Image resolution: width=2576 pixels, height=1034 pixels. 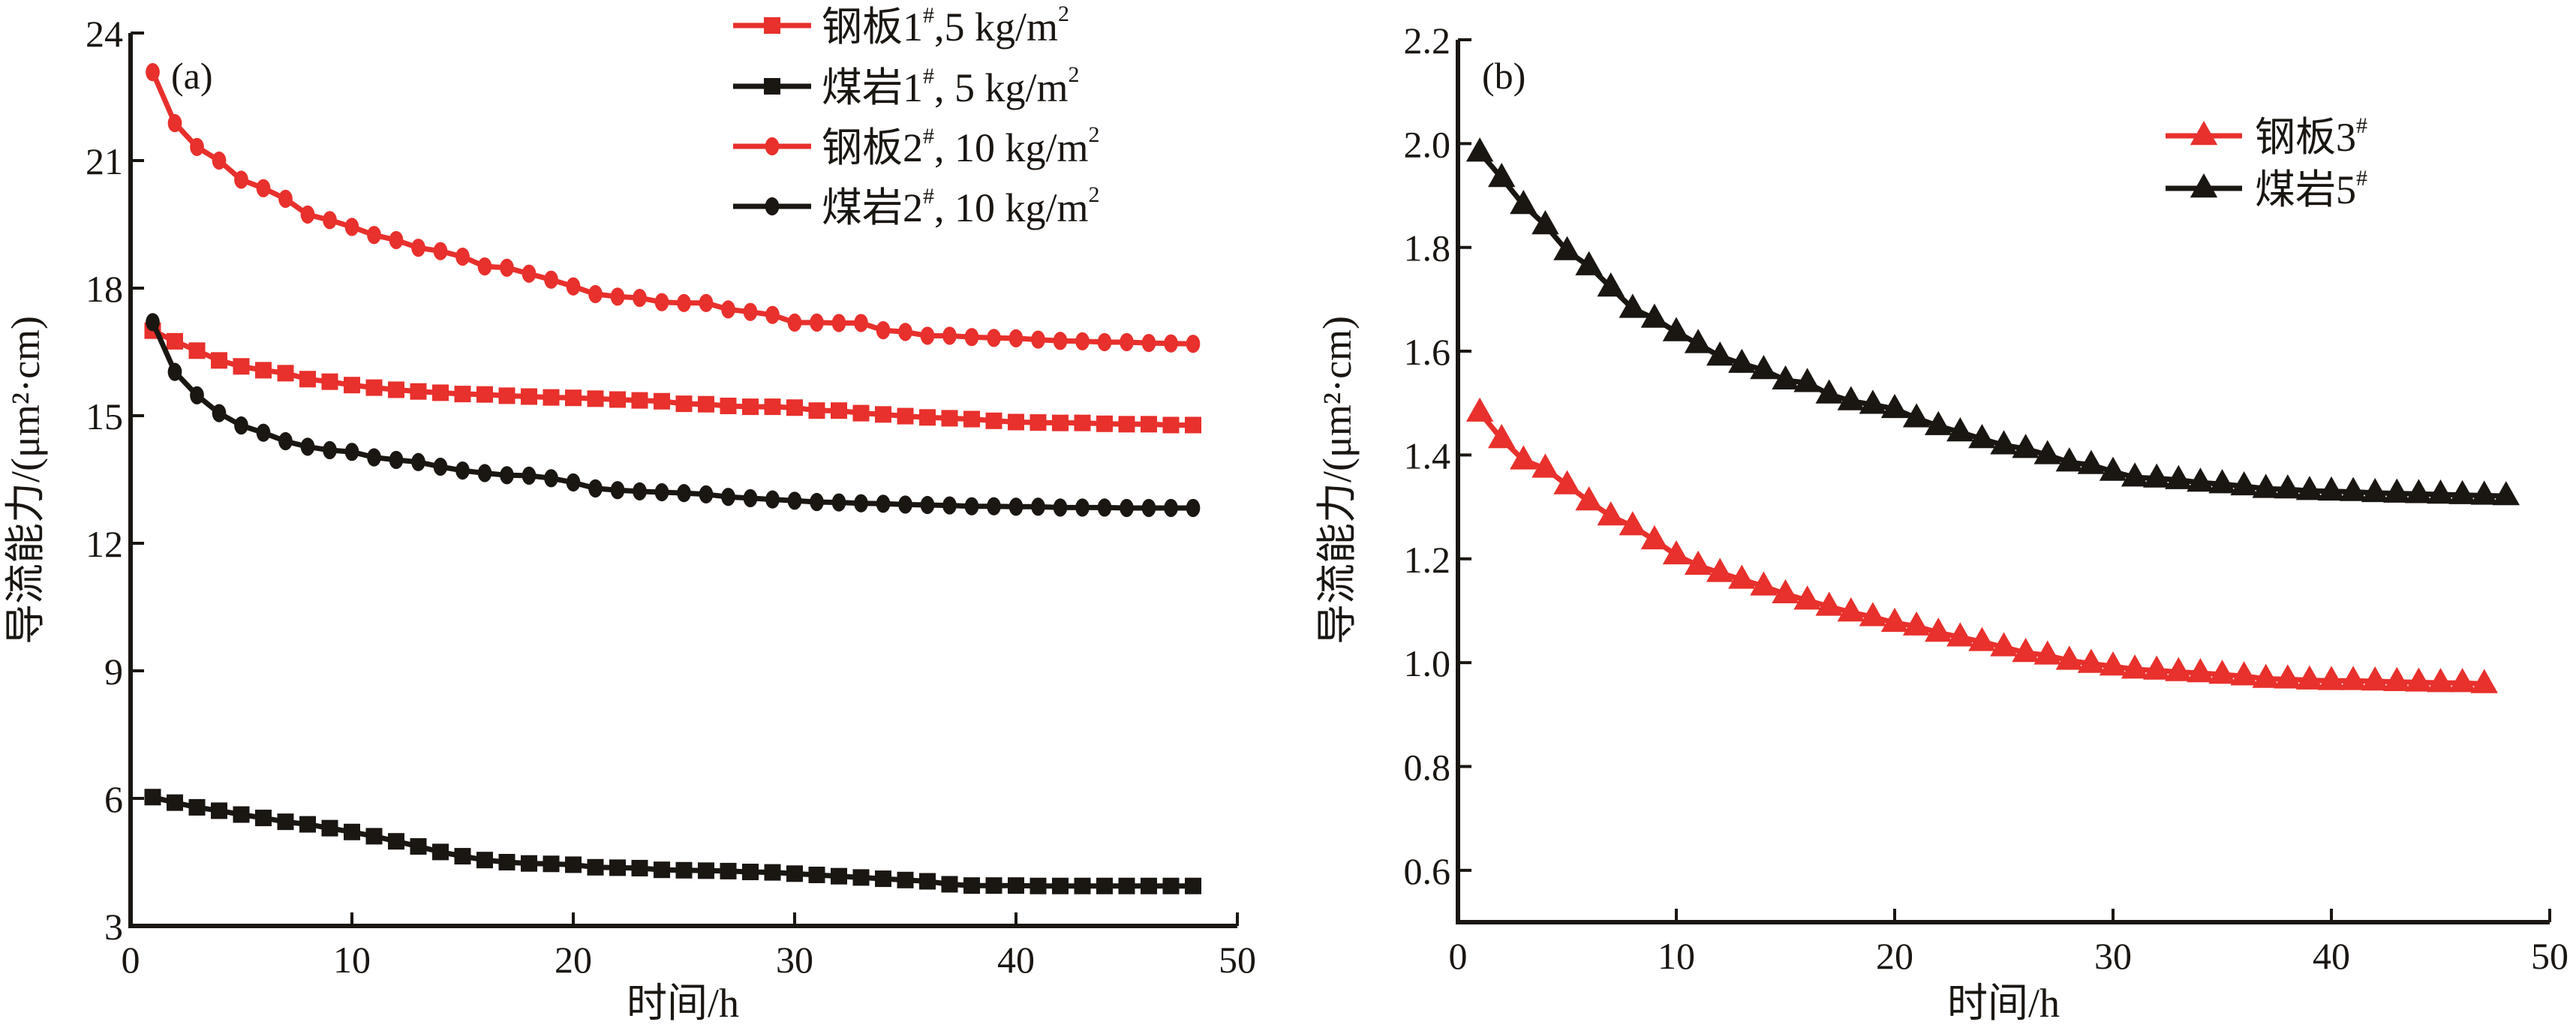 I want to click on x-tick-label: 10, so click(x=1676, y=956).